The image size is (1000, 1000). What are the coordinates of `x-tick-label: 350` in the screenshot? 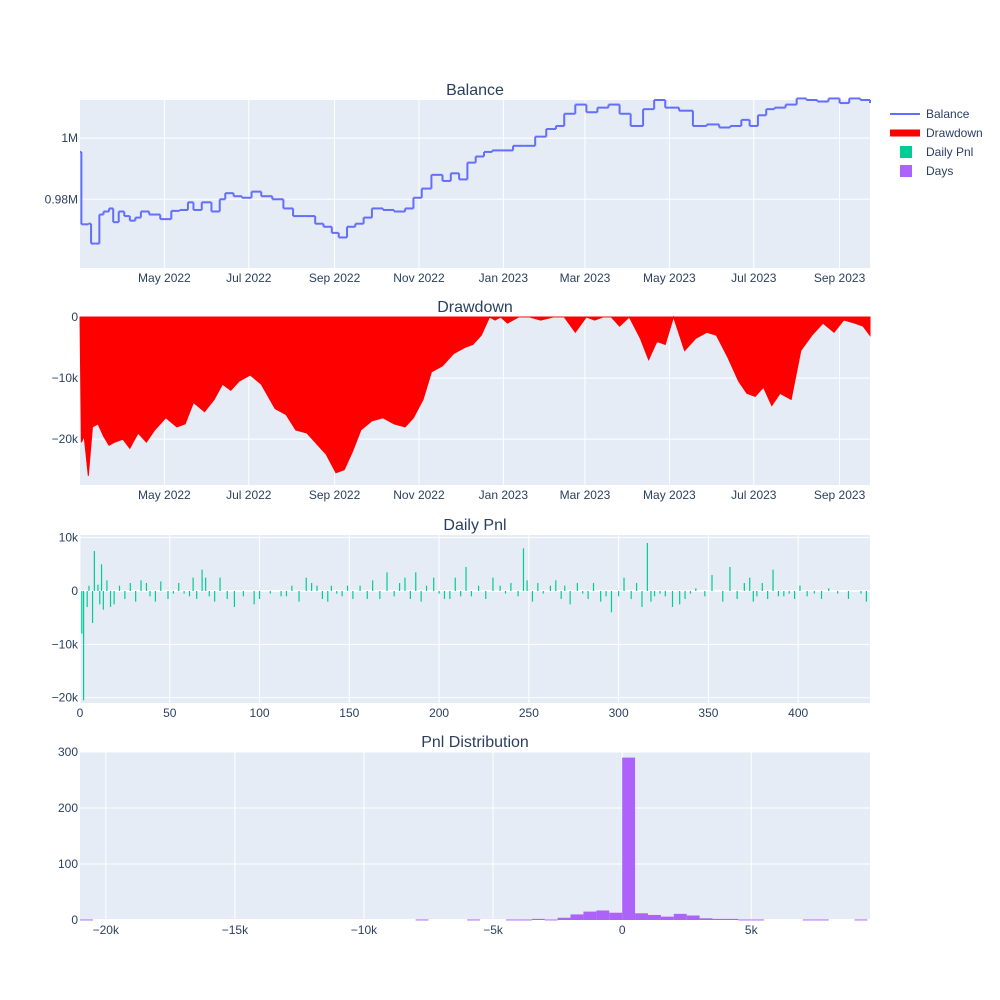 It's located at (708, 713).